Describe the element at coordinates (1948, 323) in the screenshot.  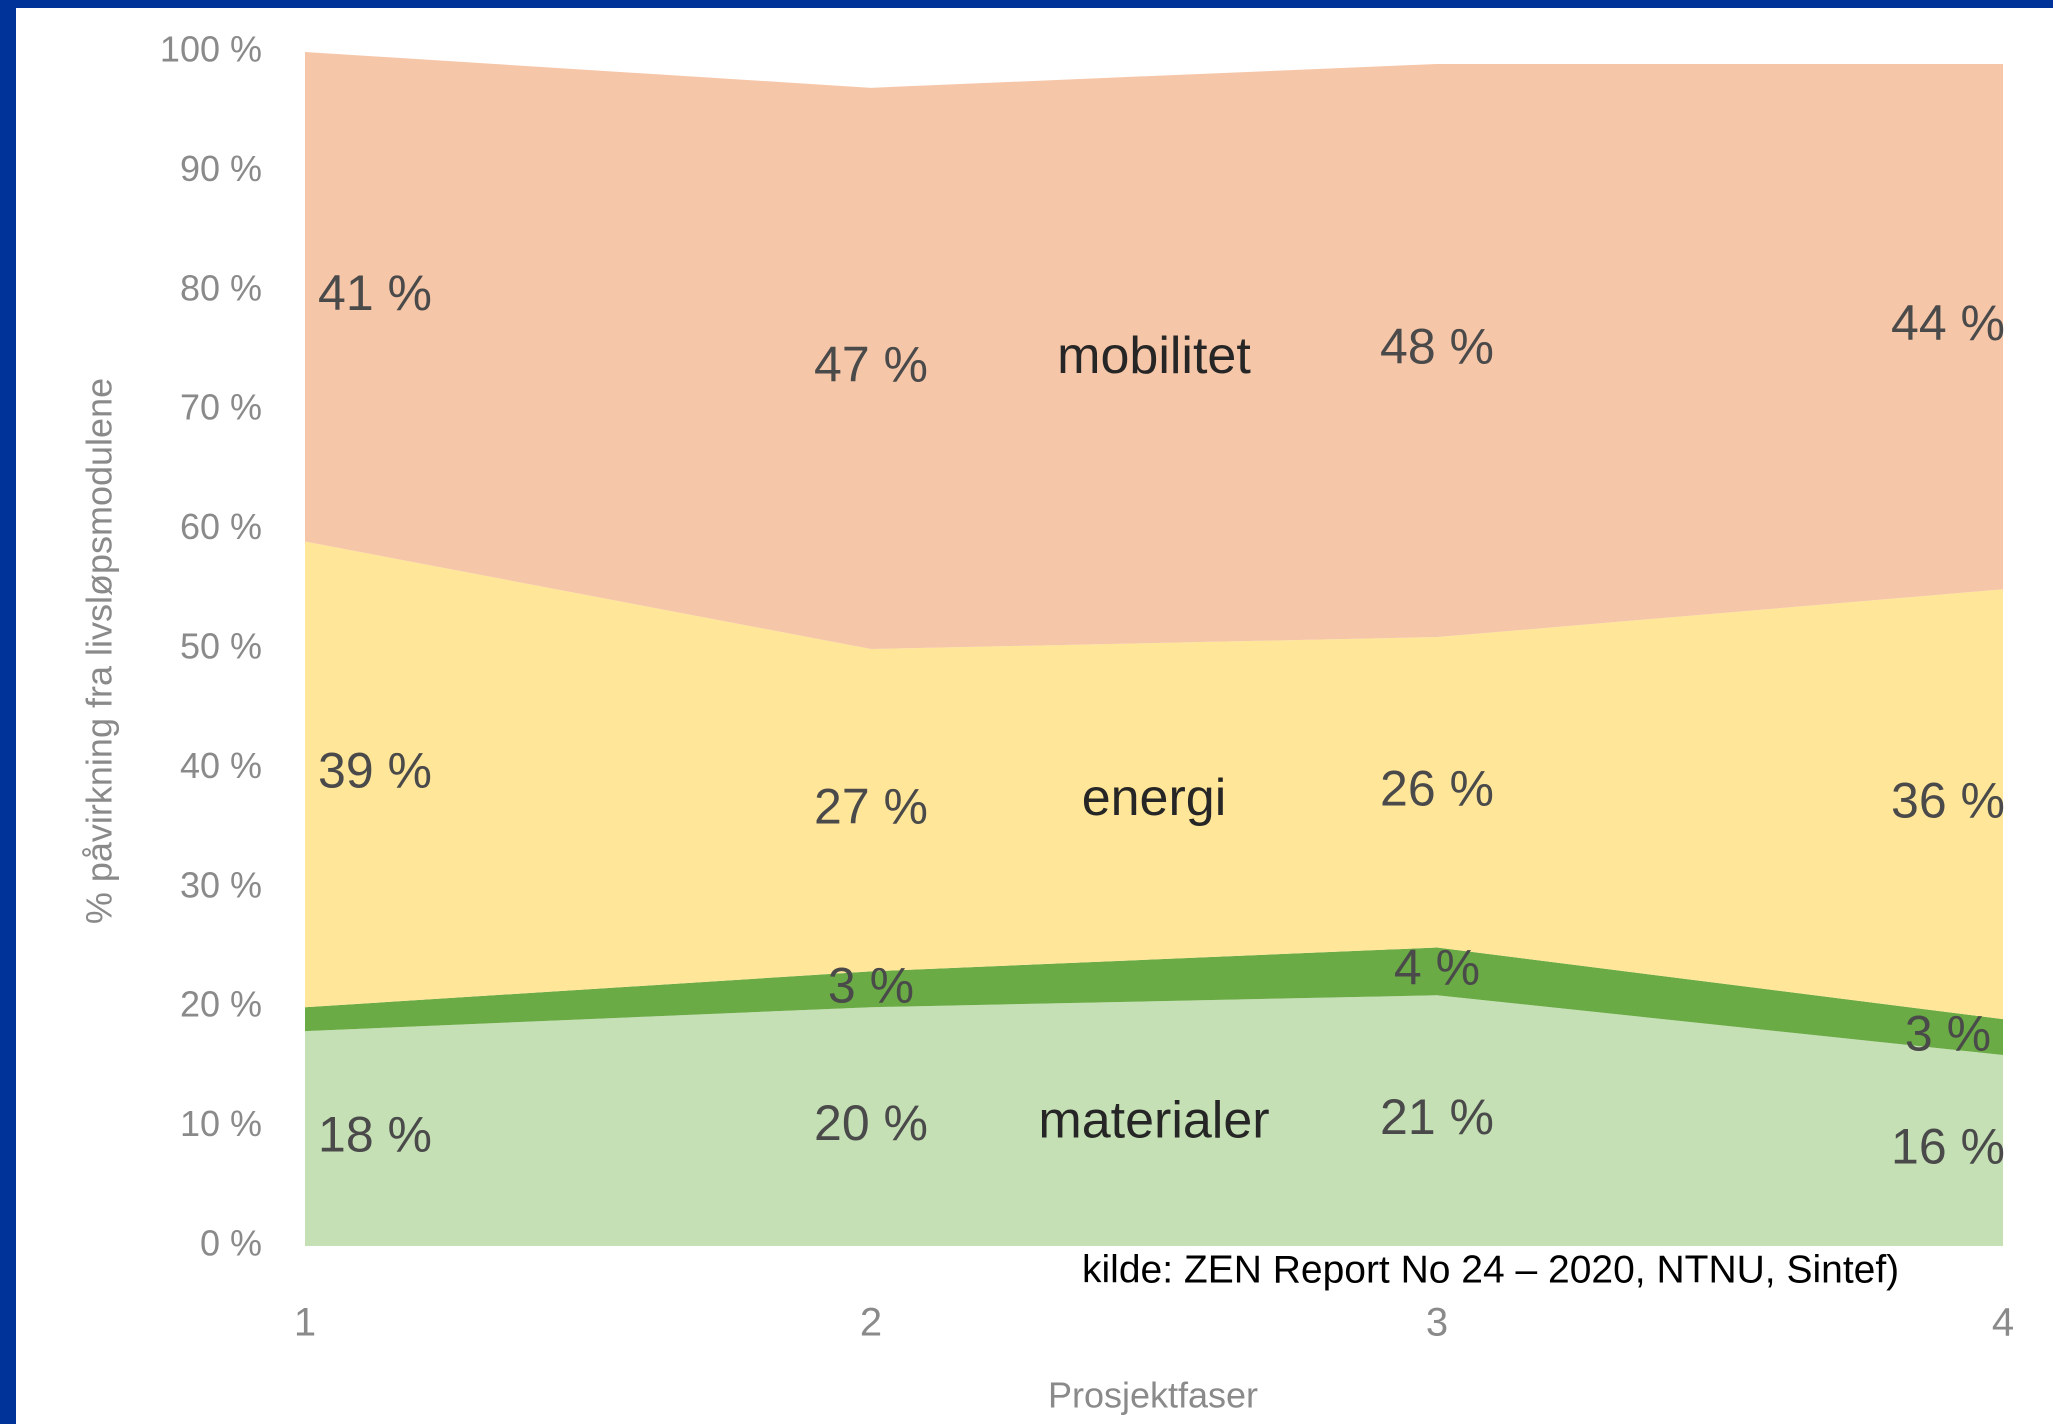
I see `data-label: 44 %` at that location.